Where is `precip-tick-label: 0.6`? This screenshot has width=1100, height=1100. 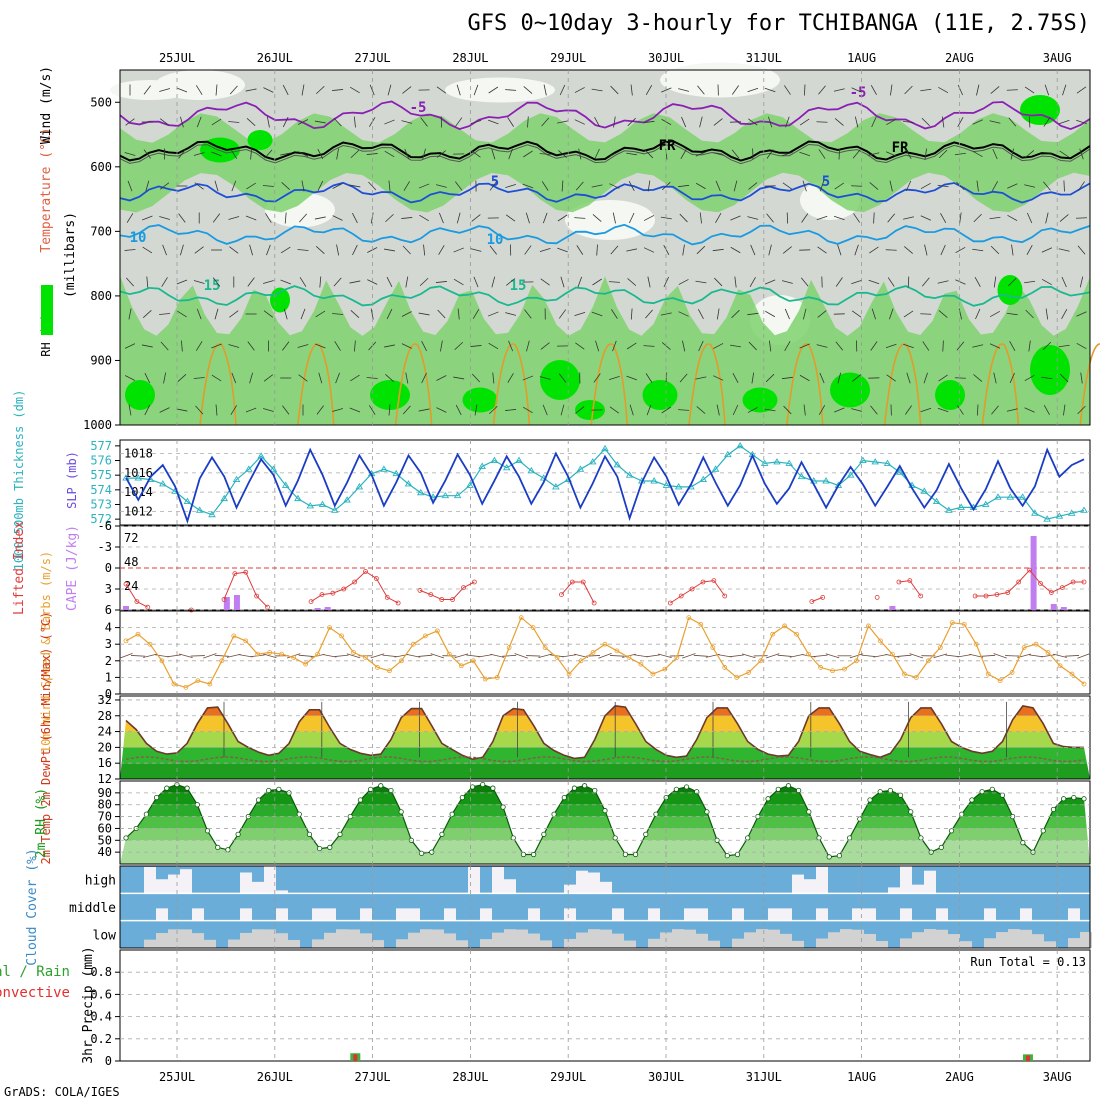 precip-tick-label: 0.6 is located at coordinates (101, 994).